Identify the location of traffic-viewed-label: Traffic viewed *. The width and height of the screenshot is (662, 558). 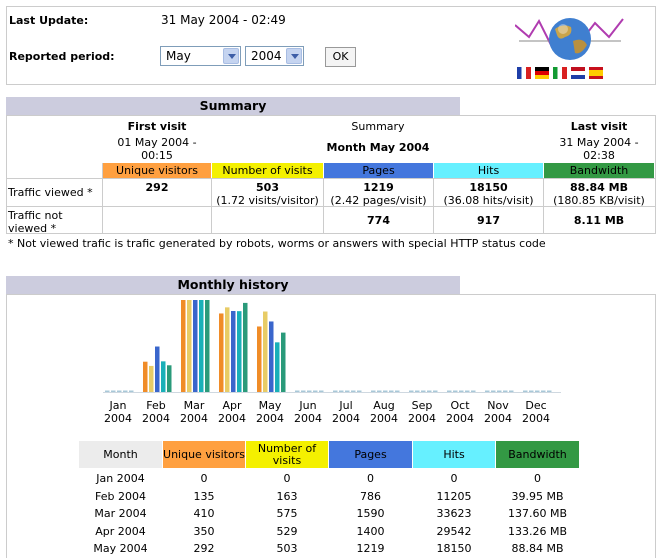
(50, 192).